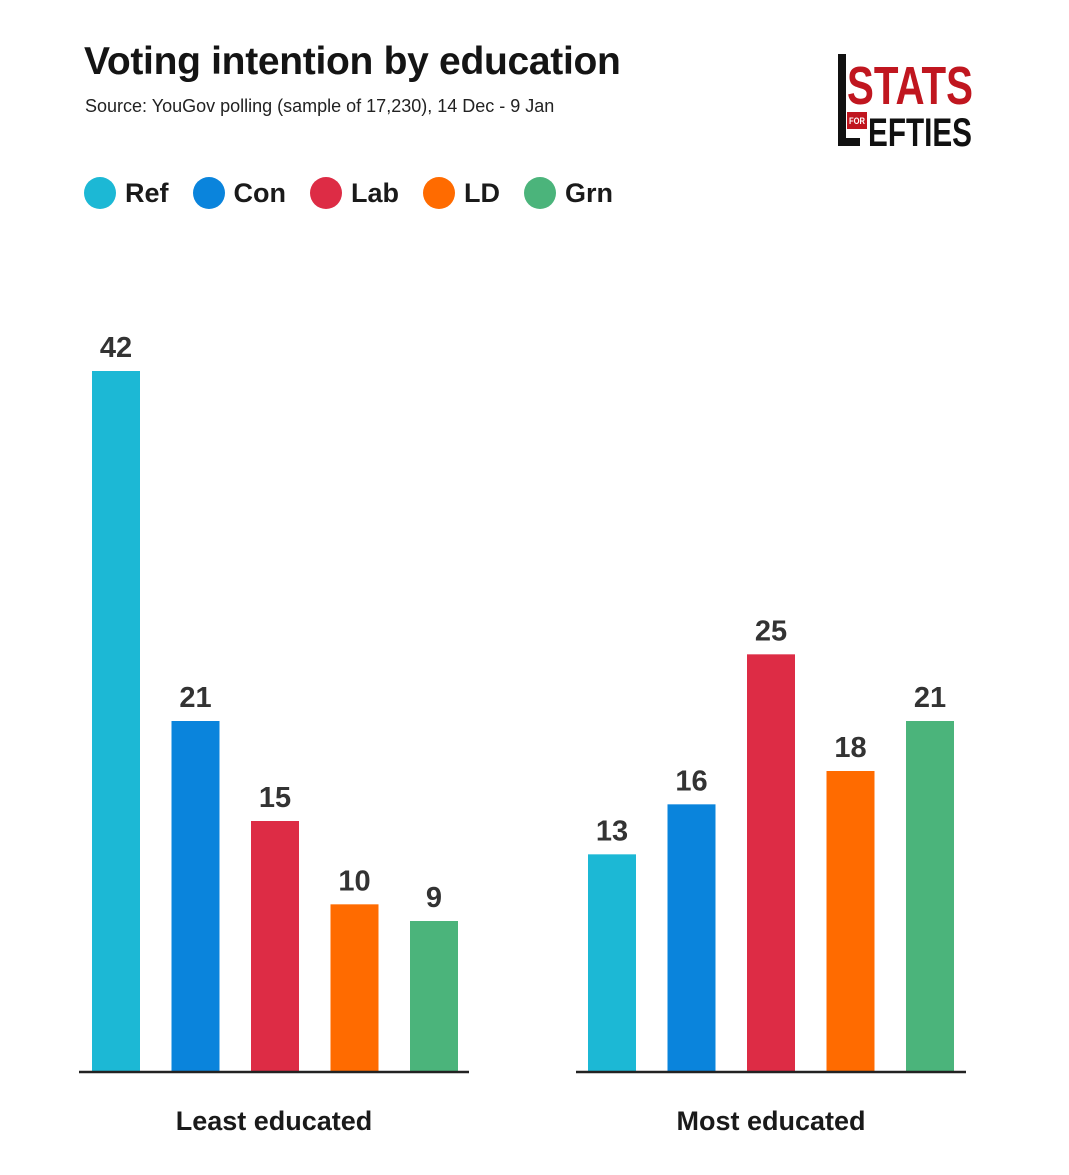 This screenshot has width=1069, height=1175. What do you see at coordinates (274, 1121) in the screenshot?
I see `category-label: Least educated` at bounding box center [274, 1121].